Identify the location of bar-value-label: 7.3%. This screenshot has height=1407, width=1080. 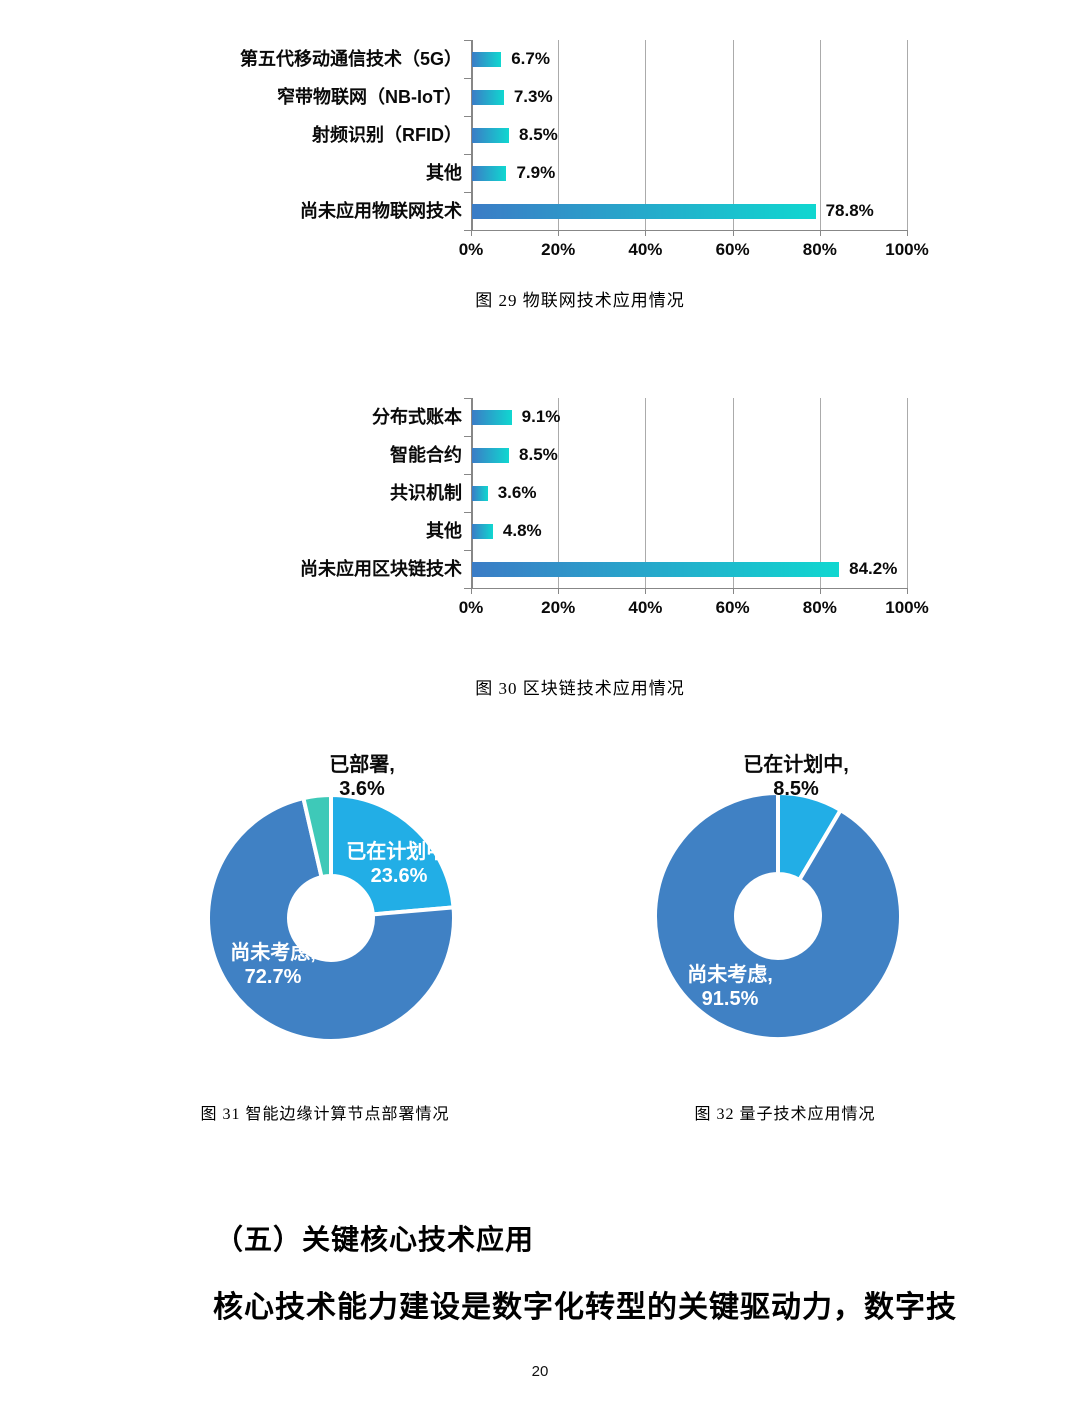
(533, 96).